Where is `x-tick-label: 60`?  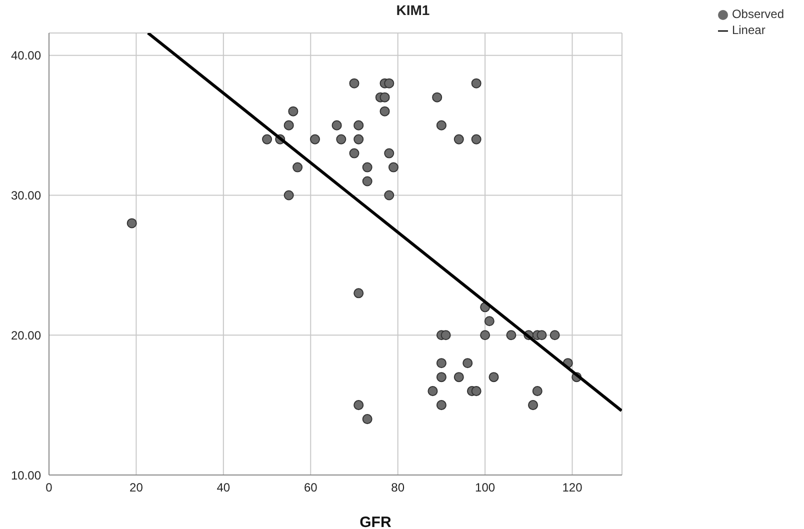
x-tick-label: 60 is located at coordinates (311, 487).